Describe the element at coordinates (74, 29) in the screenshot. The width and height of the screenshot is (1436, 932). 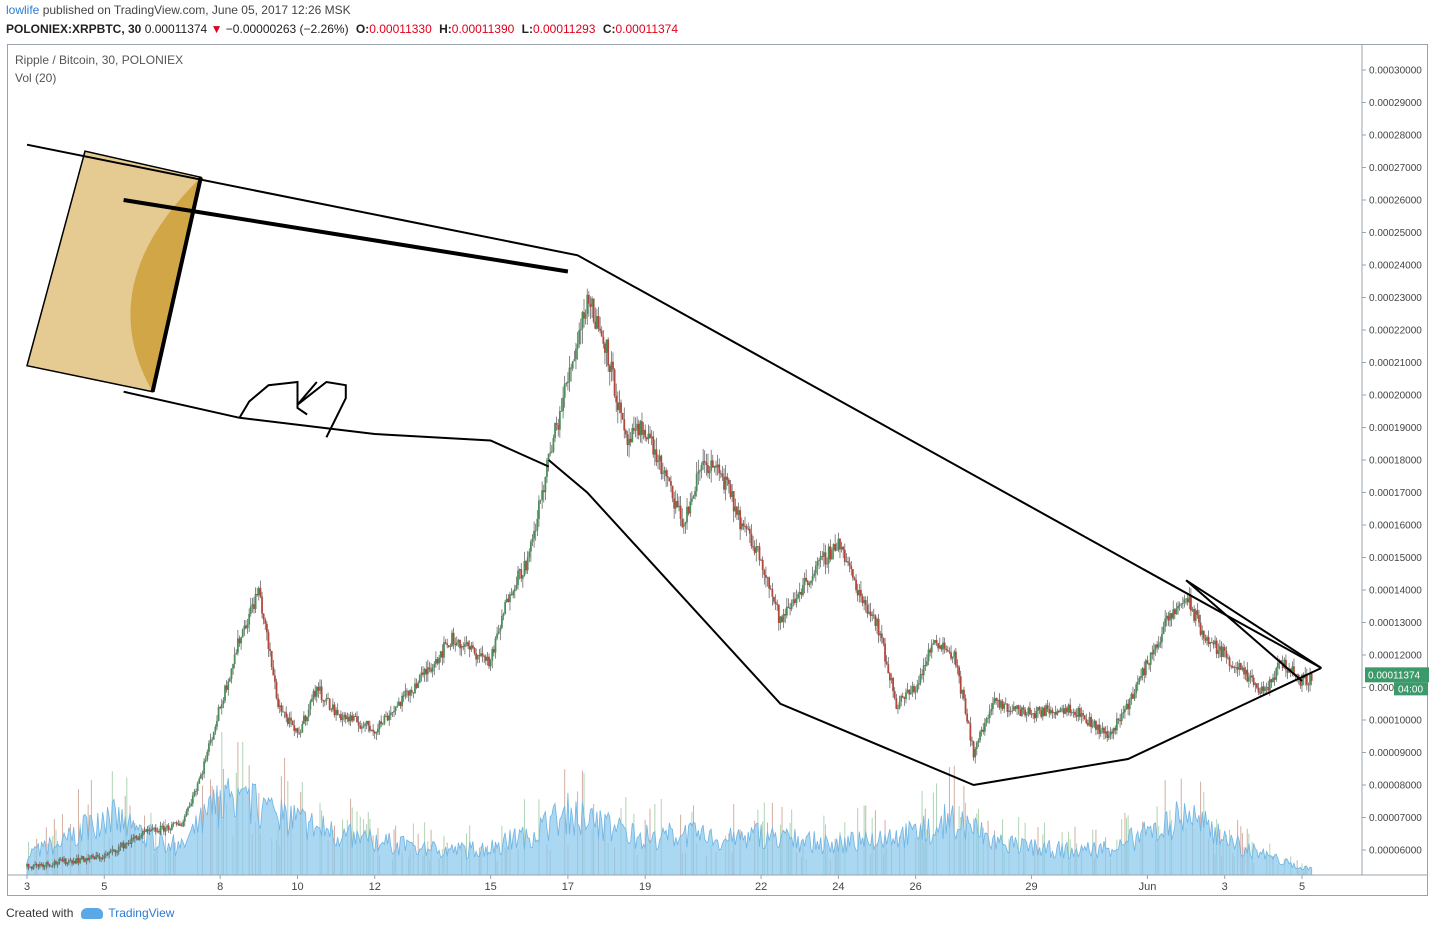
I see `symbol-label: POLONIEX:XRPBTC, 30` at that location.